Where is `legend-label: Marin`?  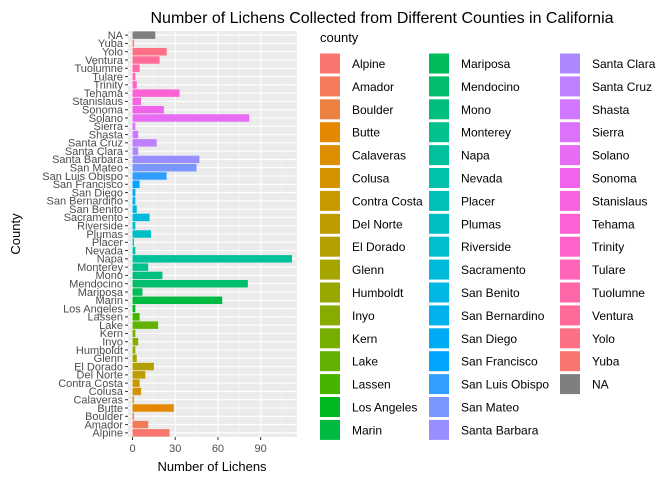 legend-label: Marin is located at coordinates (367, 430).